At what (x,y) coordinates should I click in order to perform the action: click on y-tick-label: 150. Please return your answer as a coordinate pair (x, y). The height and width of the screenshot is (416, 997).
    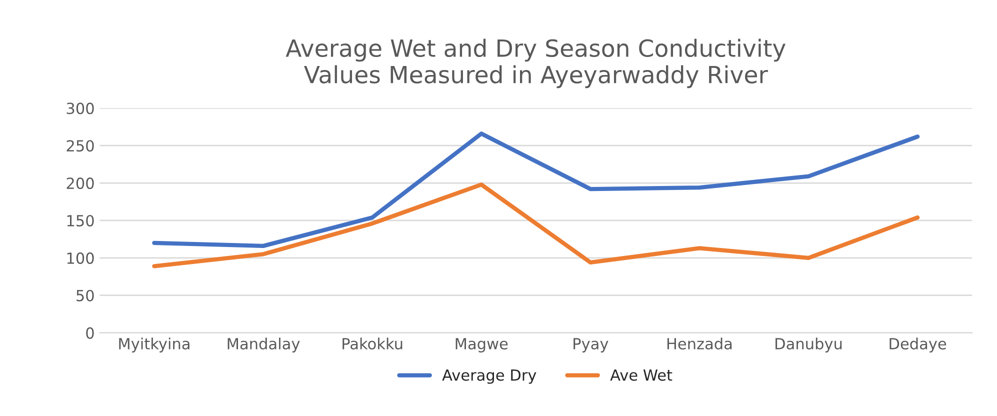
    Looking at the image, I should click on (80, 220).